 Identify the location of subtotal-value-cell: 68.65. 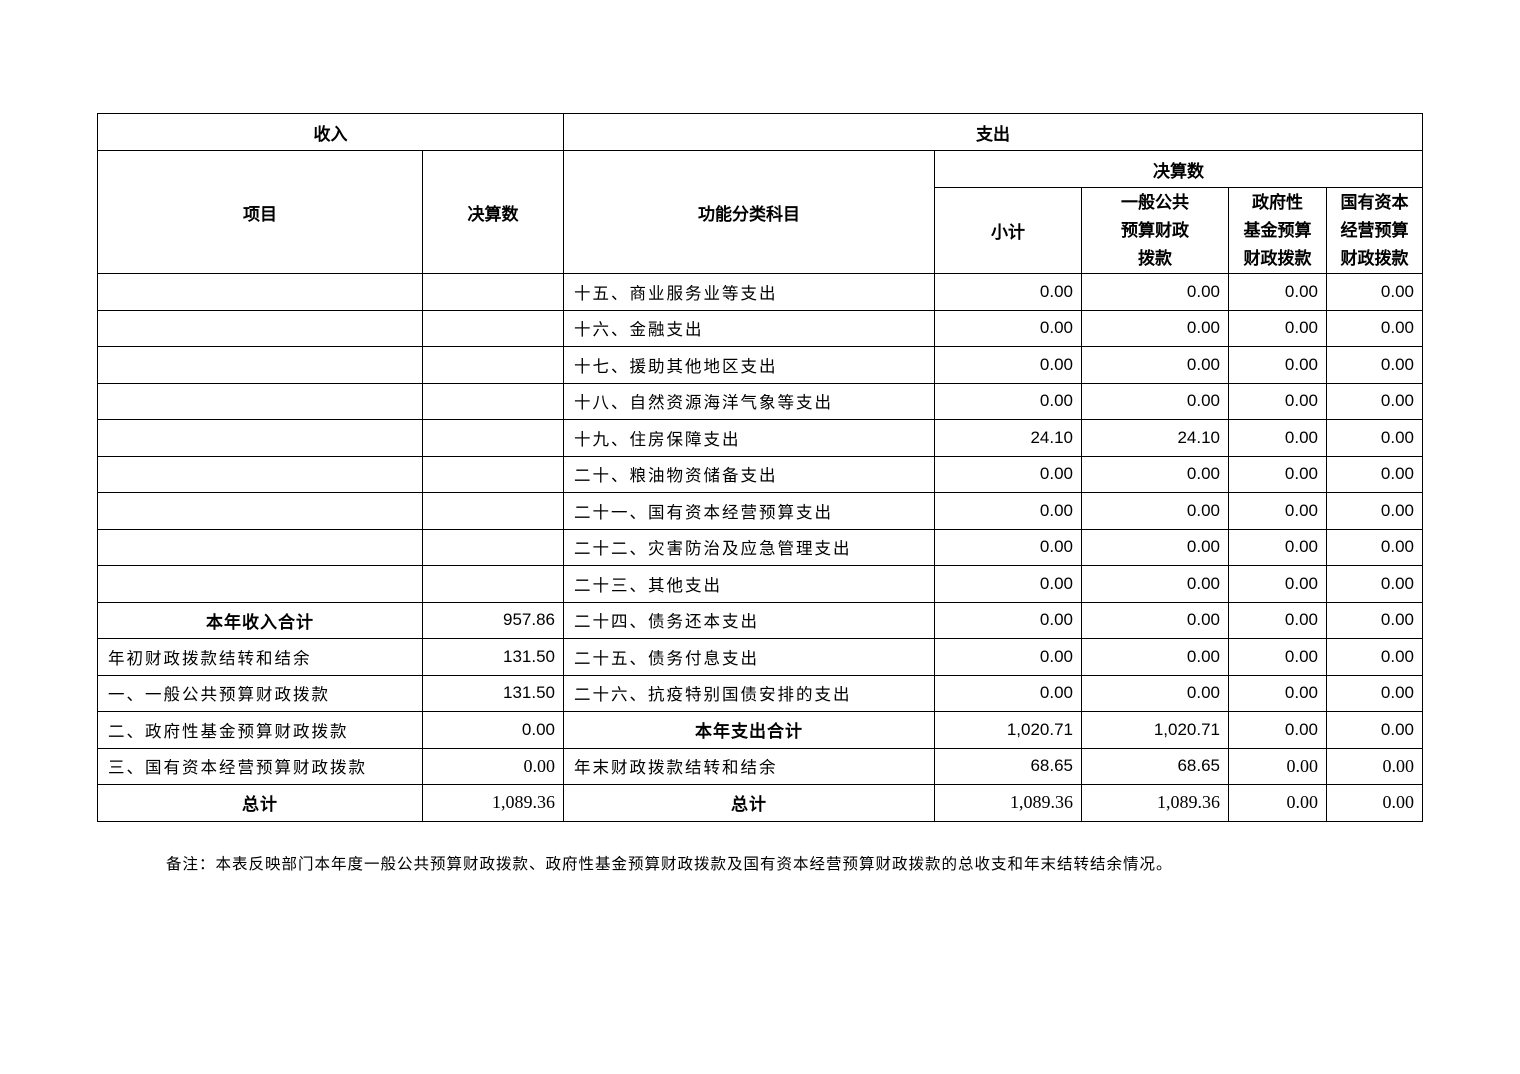
(1008, 766).